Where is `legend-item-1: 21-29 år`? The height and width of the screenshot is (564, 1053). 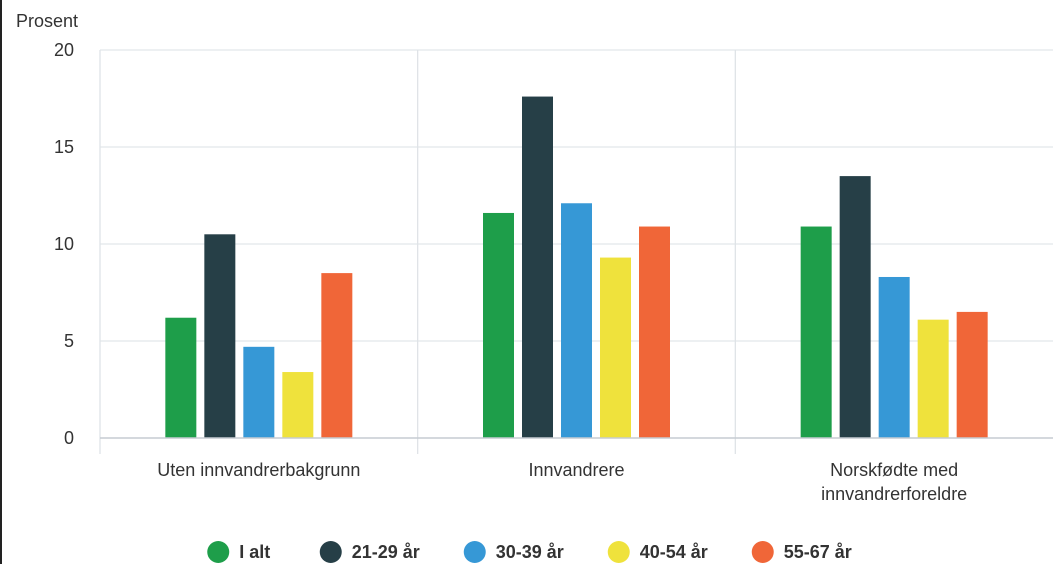 legend-item-1: 21-29 år is located at coordinates (369, 552).